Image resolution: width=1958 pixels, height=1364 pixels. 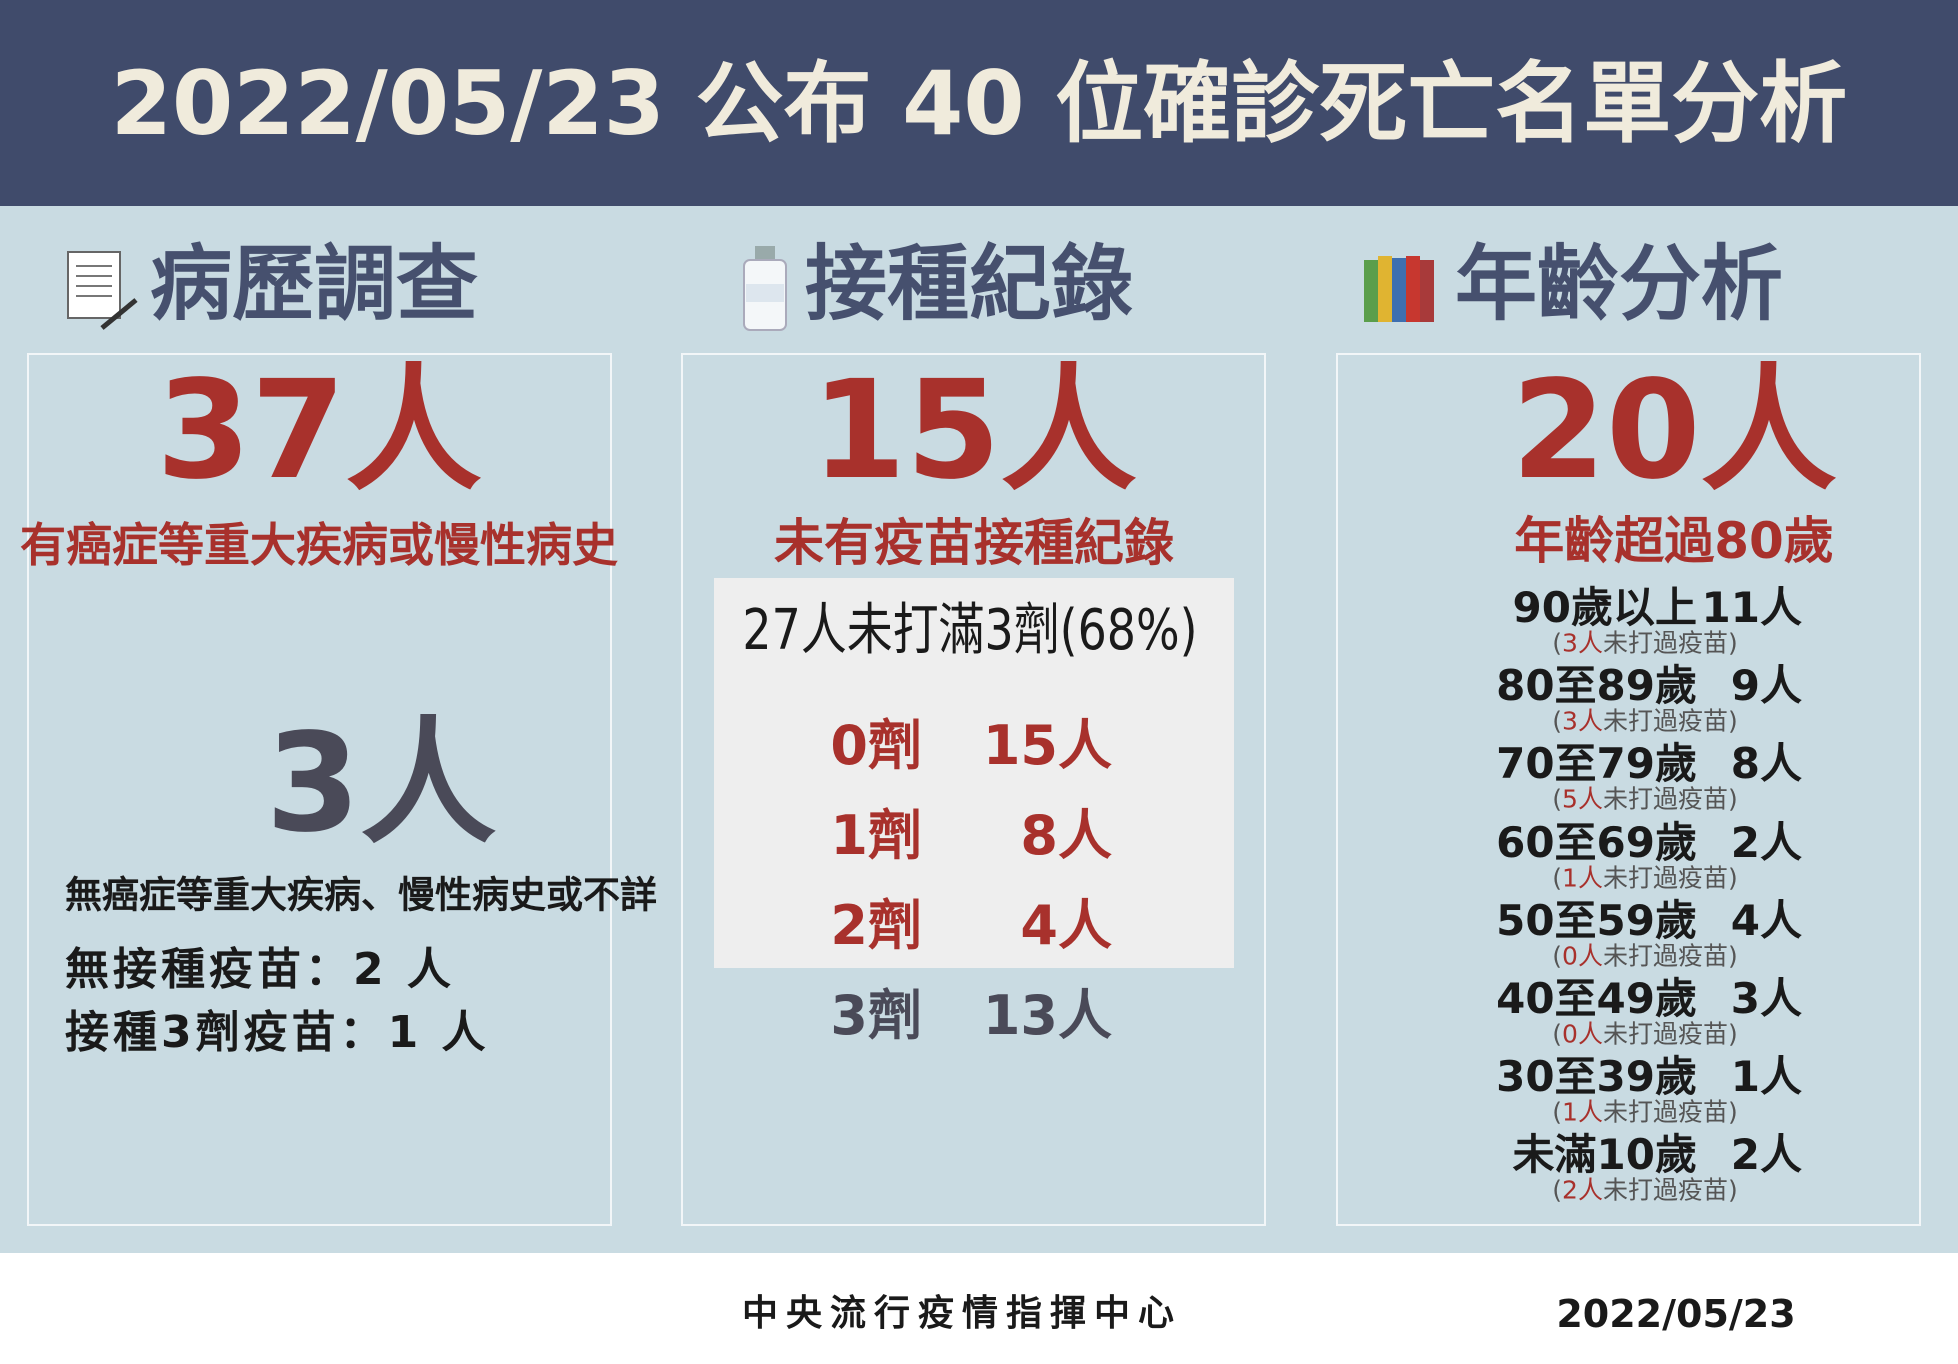 I want to click on dose-count: 4人, so click(x=1066, y=925).